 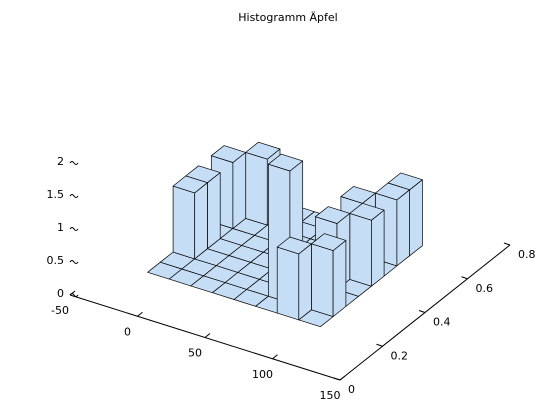 What do you see at coordinates (485, 288) in the screenshot?
I see `y-tick-label: 0.6` at bounding box center [485, 288].